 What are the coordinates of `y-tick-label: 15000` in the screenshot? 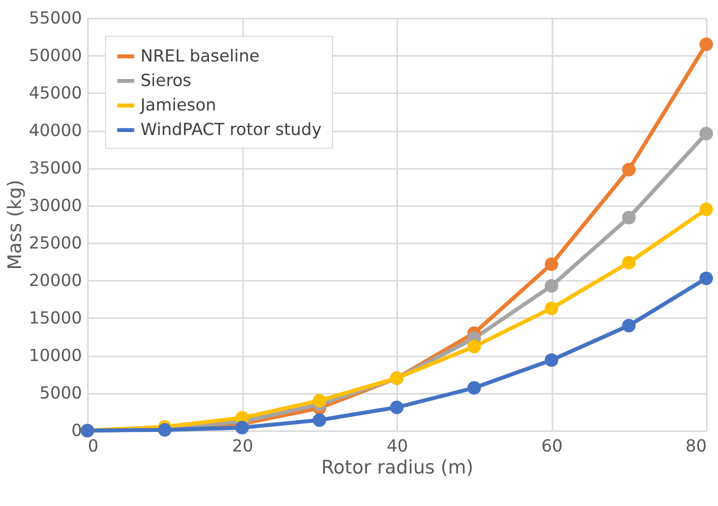 It's located at (55, 318).